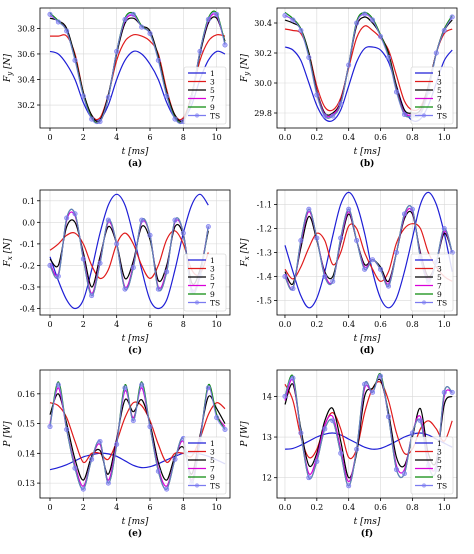  What do you see at coordinates (263, 53) in the screenshot?
I see `y-tick-label: 30.2` at bounding box center [263, 53].